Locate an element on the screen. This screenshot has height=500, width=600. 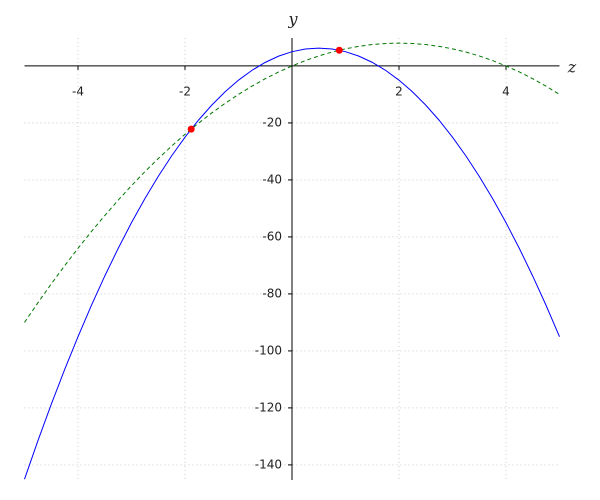
x-axis-label: z is located at coordinates (572, 67).